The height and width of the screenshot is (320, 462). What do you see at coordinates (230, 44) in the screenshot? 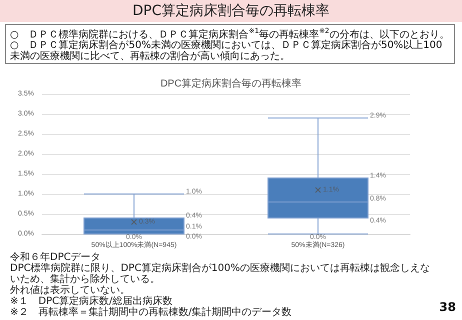
I see `chart-subtitle: ○ ＤＰＣ標準病院群における、ＤＰＣ算定病床割合$^{※1}$毎の再転棟率$^{※2}$の分布は、以下のとおり。 ○ ＤＰＣ算定病床割合が50%未満の医療機関においては、ＤＰＣ算定病床割合が50%以上100未満の医療機関に比べて、再転棟の割合が高い傾向にあった。` at bounding box center [230, 44].